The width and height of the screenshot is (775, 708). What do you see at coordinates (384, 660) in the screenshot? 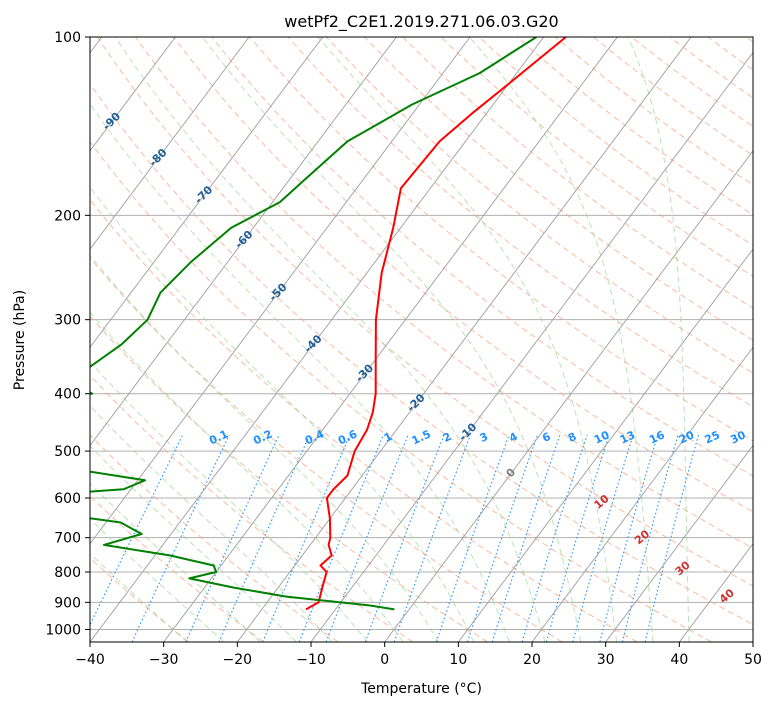
I see `x-tick-label: 0` at bounding box center [384, 660].